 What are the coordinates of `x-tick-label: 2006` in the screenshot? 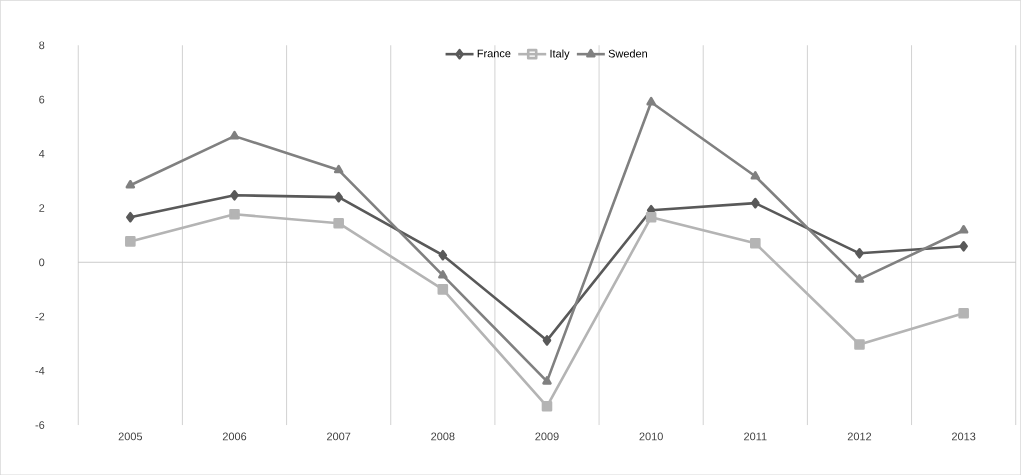 It's located at (234, 436).